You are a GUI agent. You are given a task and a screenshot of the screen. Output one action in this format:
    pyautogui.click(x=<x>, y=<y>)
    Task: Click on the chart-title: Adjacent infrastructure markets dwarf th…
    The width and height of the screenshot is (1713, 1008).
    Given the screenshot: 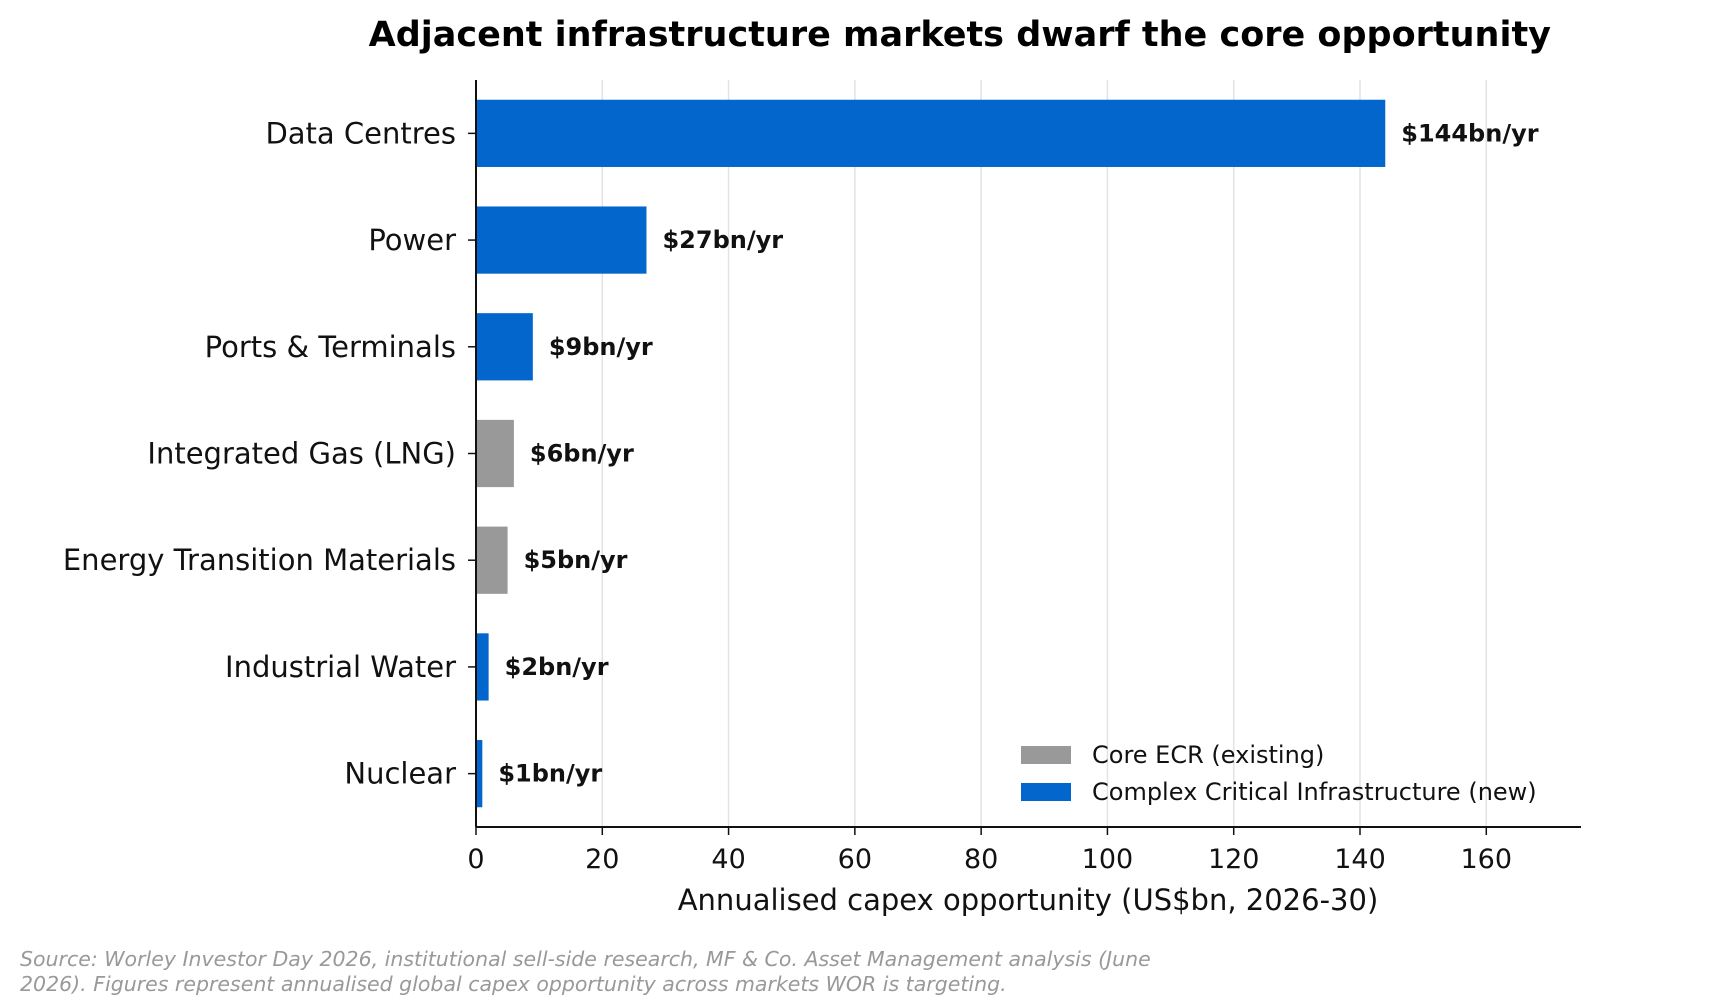 What is the action you would take?
    pyautogui.click(x=960, y=35)
    